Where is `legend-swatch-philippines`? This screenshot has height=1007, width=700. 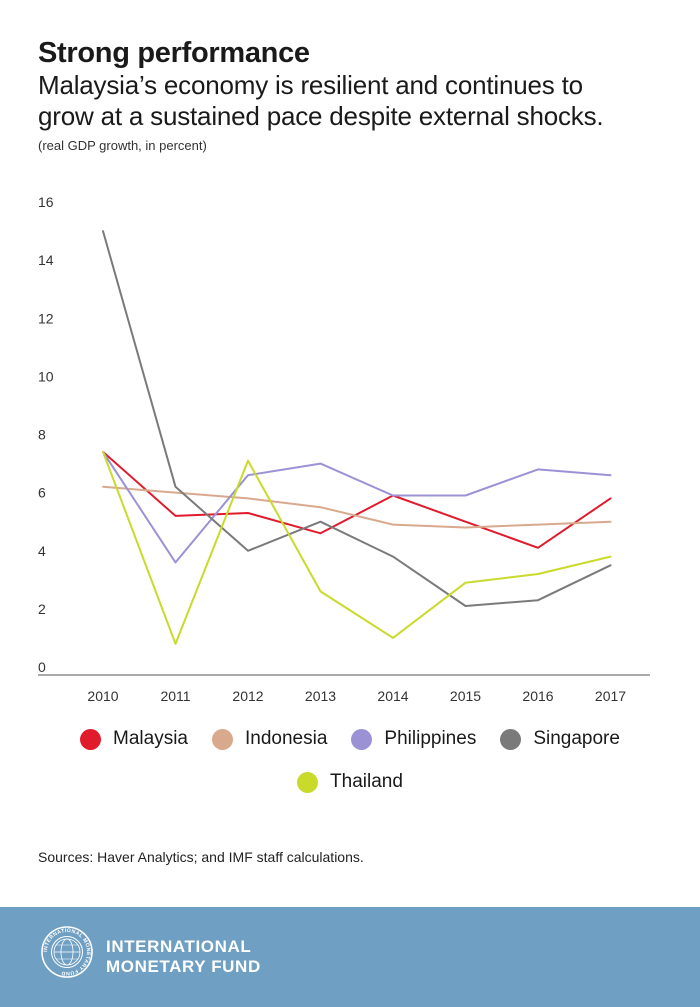 legend-swatch-philippines is located at coordinates (362, 739).